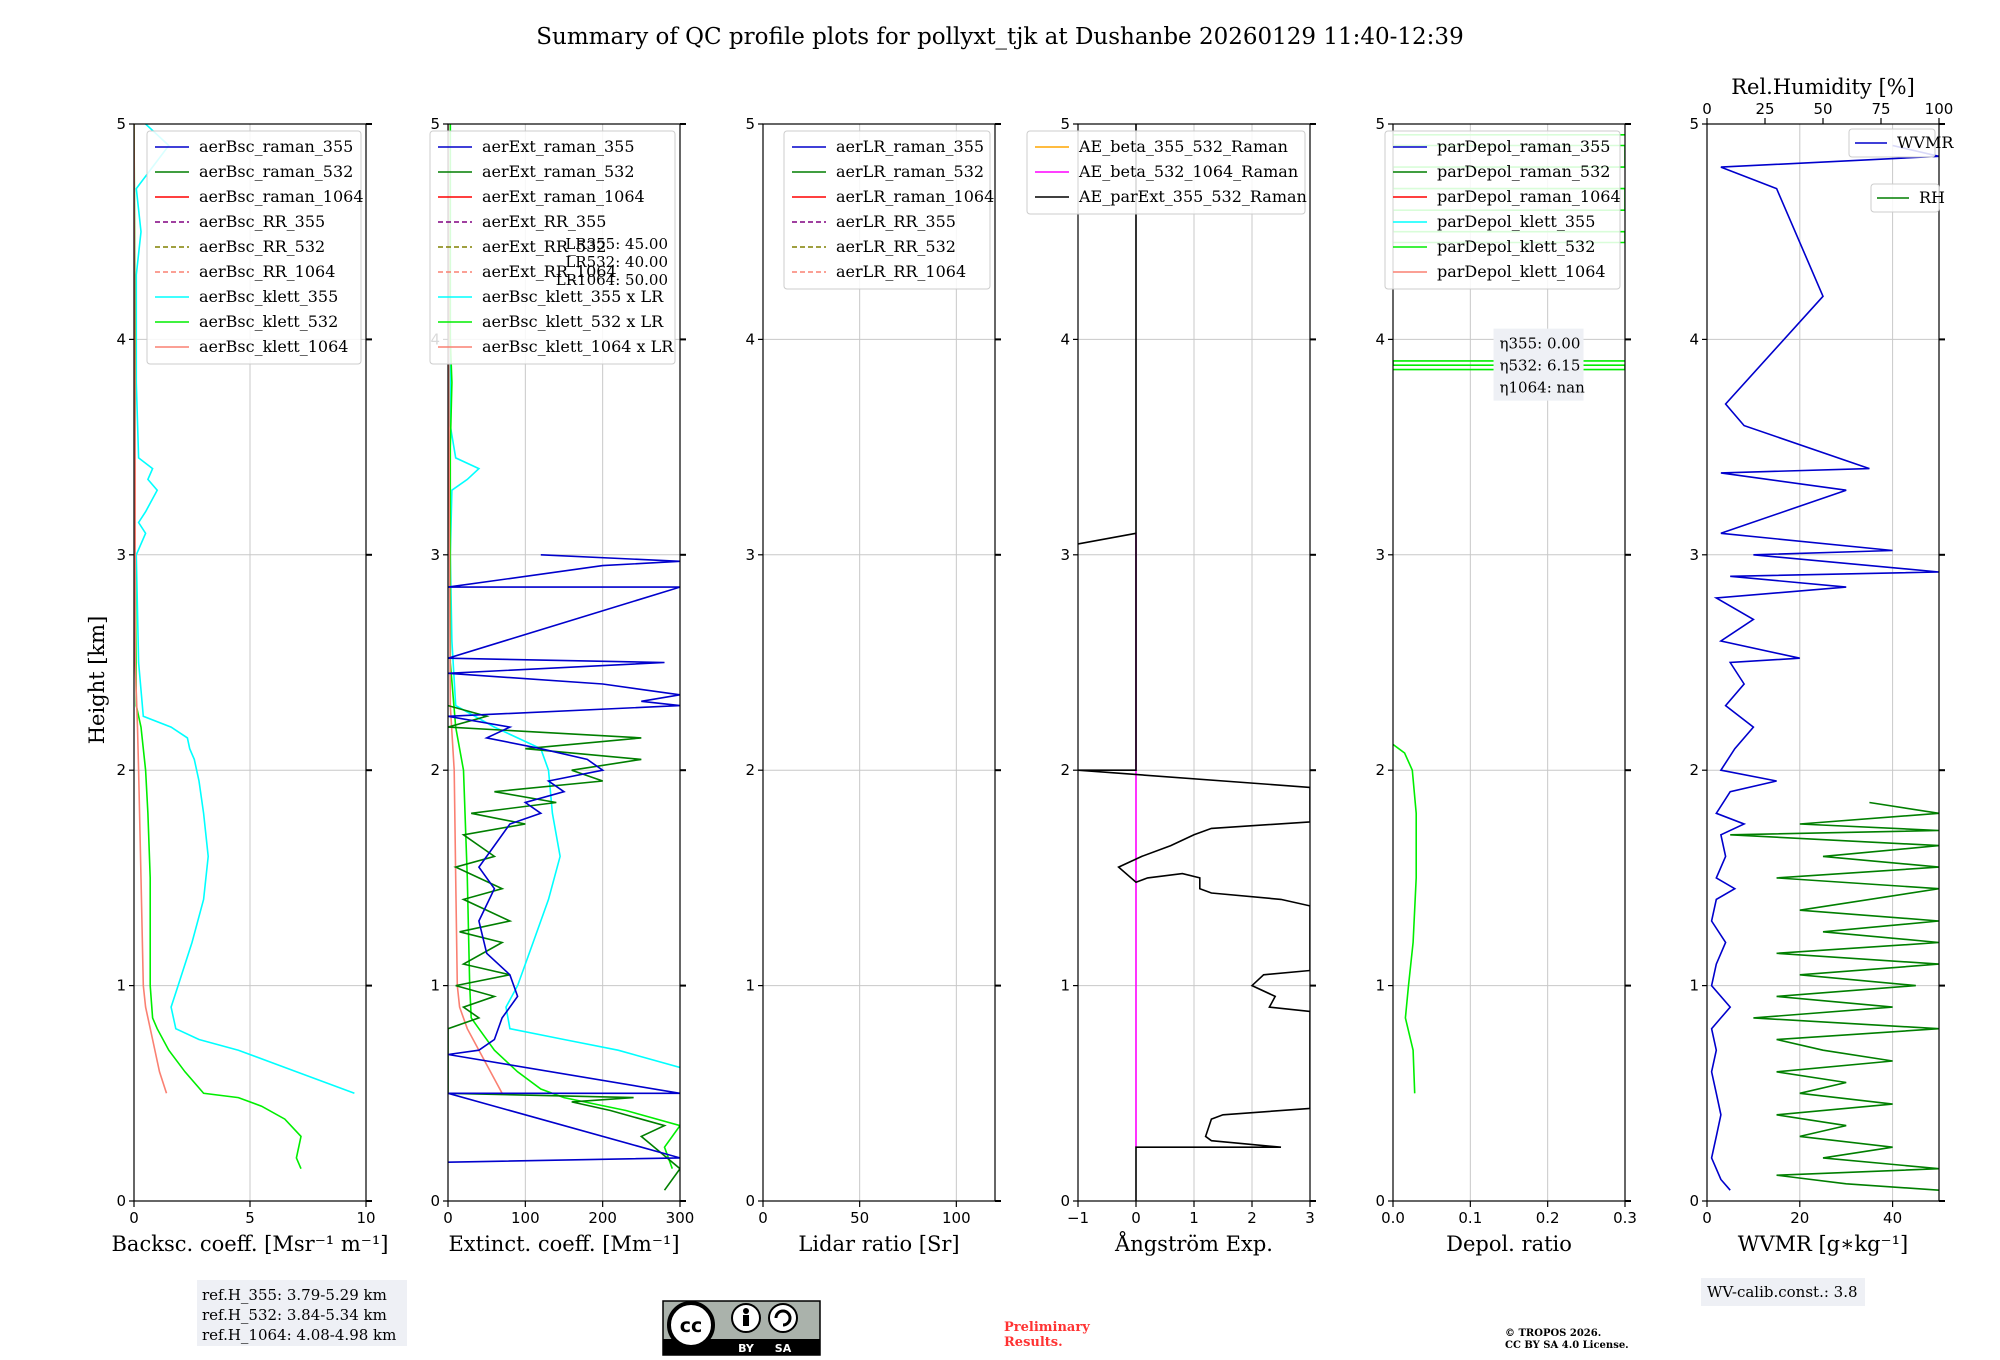 This screenshot has height=1360, width=2000. Describe the element at coordinates (262, 221) in the screenshot. I see `legend-label: aerBsc_RR_355` at that location.